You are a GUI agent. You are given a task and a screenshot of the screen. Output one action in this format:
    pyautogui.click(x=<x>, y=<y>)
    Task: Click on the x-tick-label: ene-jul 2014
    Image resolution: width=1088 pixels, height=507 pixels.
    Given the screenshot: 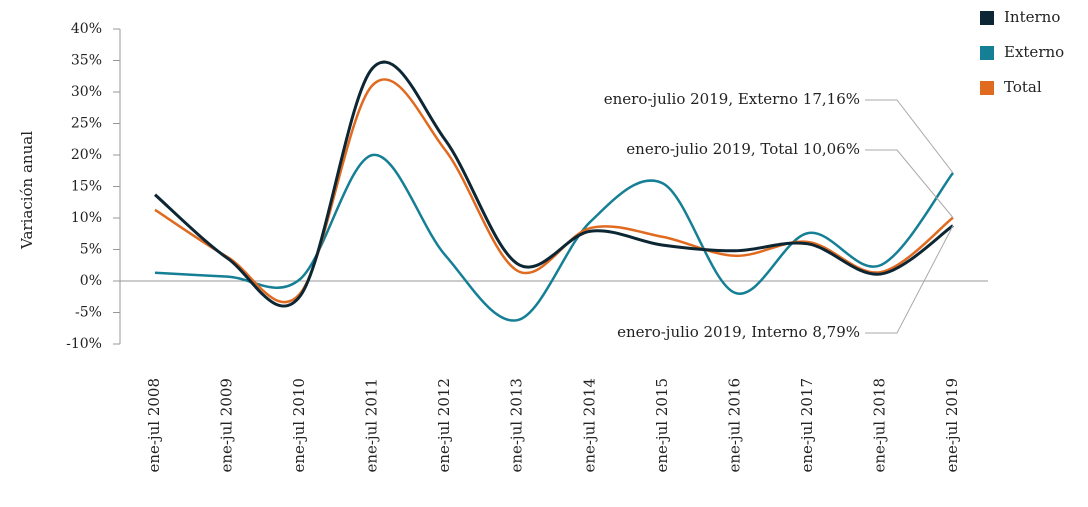 What is the action you would take?
    pyautogui.click(x=589, y=425)
    